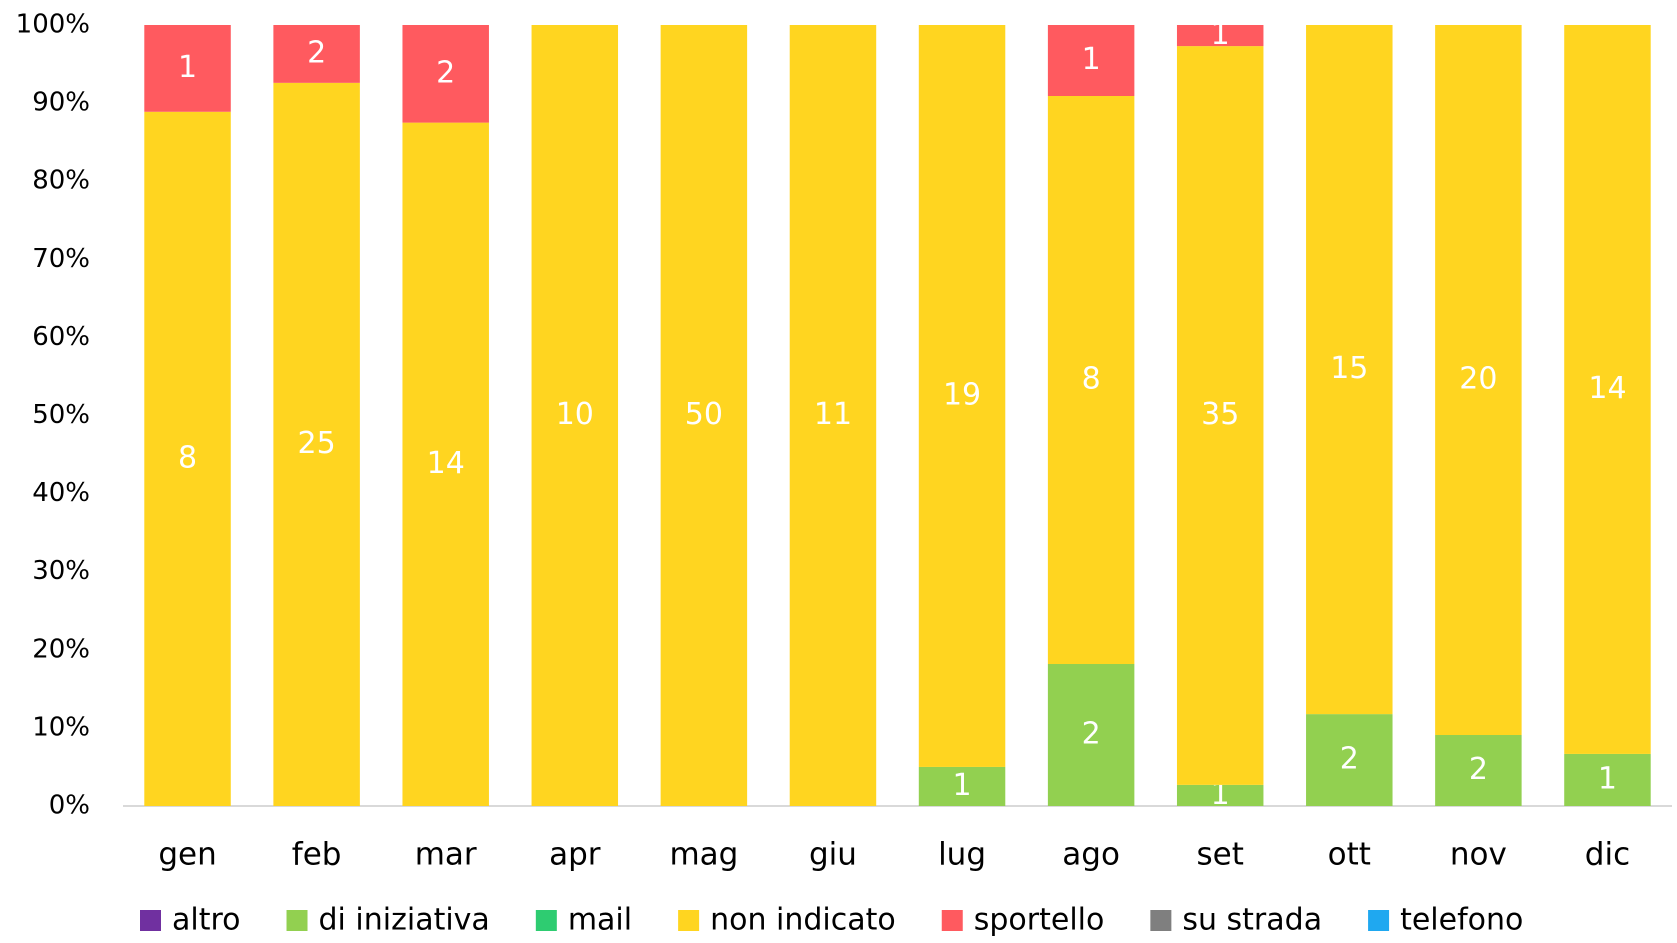 The image size is (1677, 943). I want to click on x-tick-label: mar, so click(446, 855).